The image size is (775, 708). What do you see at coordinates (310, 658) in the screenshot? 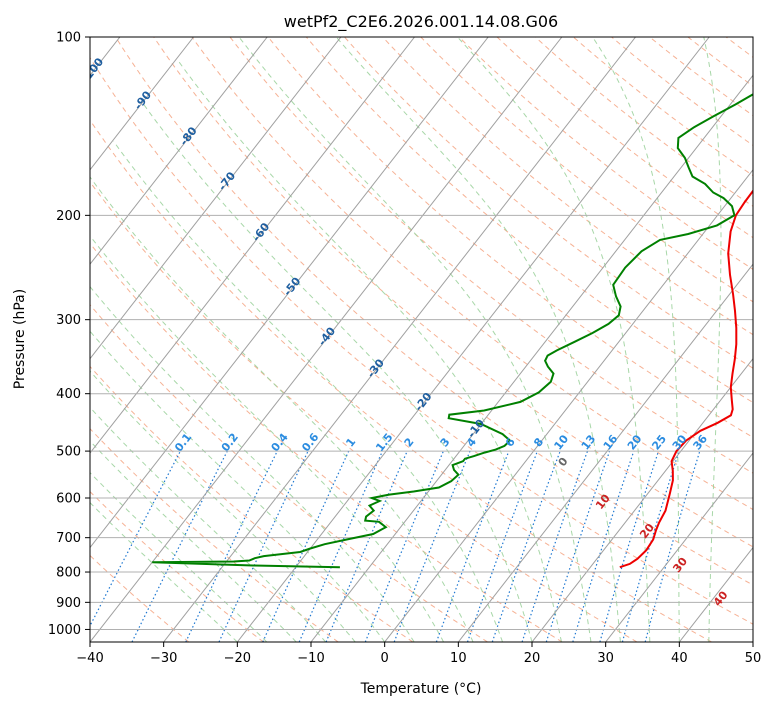
I see `x-tick-label: −10` at bounding box center [310, 658].